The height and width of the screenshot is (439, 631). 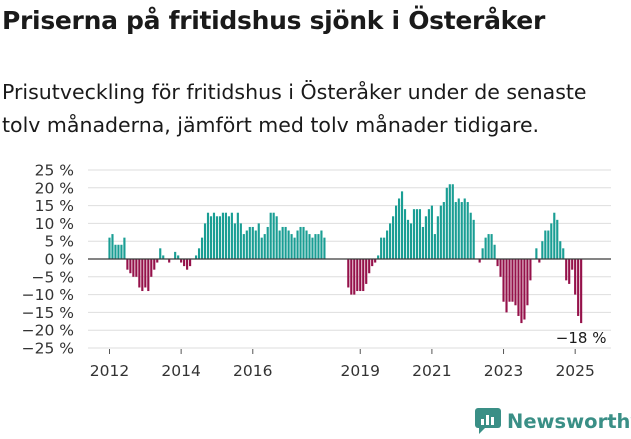 What do you see at coordinates (48, 331) in the screenshot?
I see `y-tick-label: −20 %` at bounding box center [48, 331].